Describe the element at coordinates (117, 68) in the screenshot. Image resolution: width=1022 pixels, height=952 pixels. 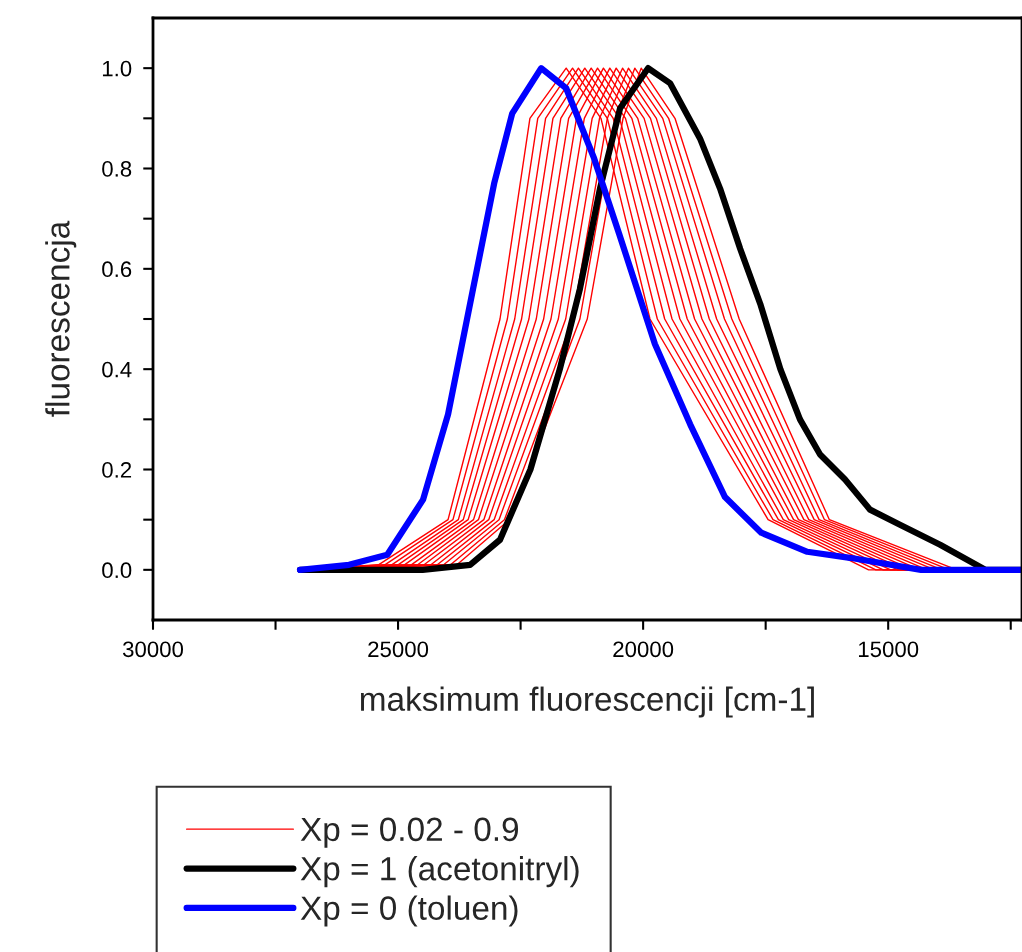
I see `y-tick-label: 1.0` at that location.